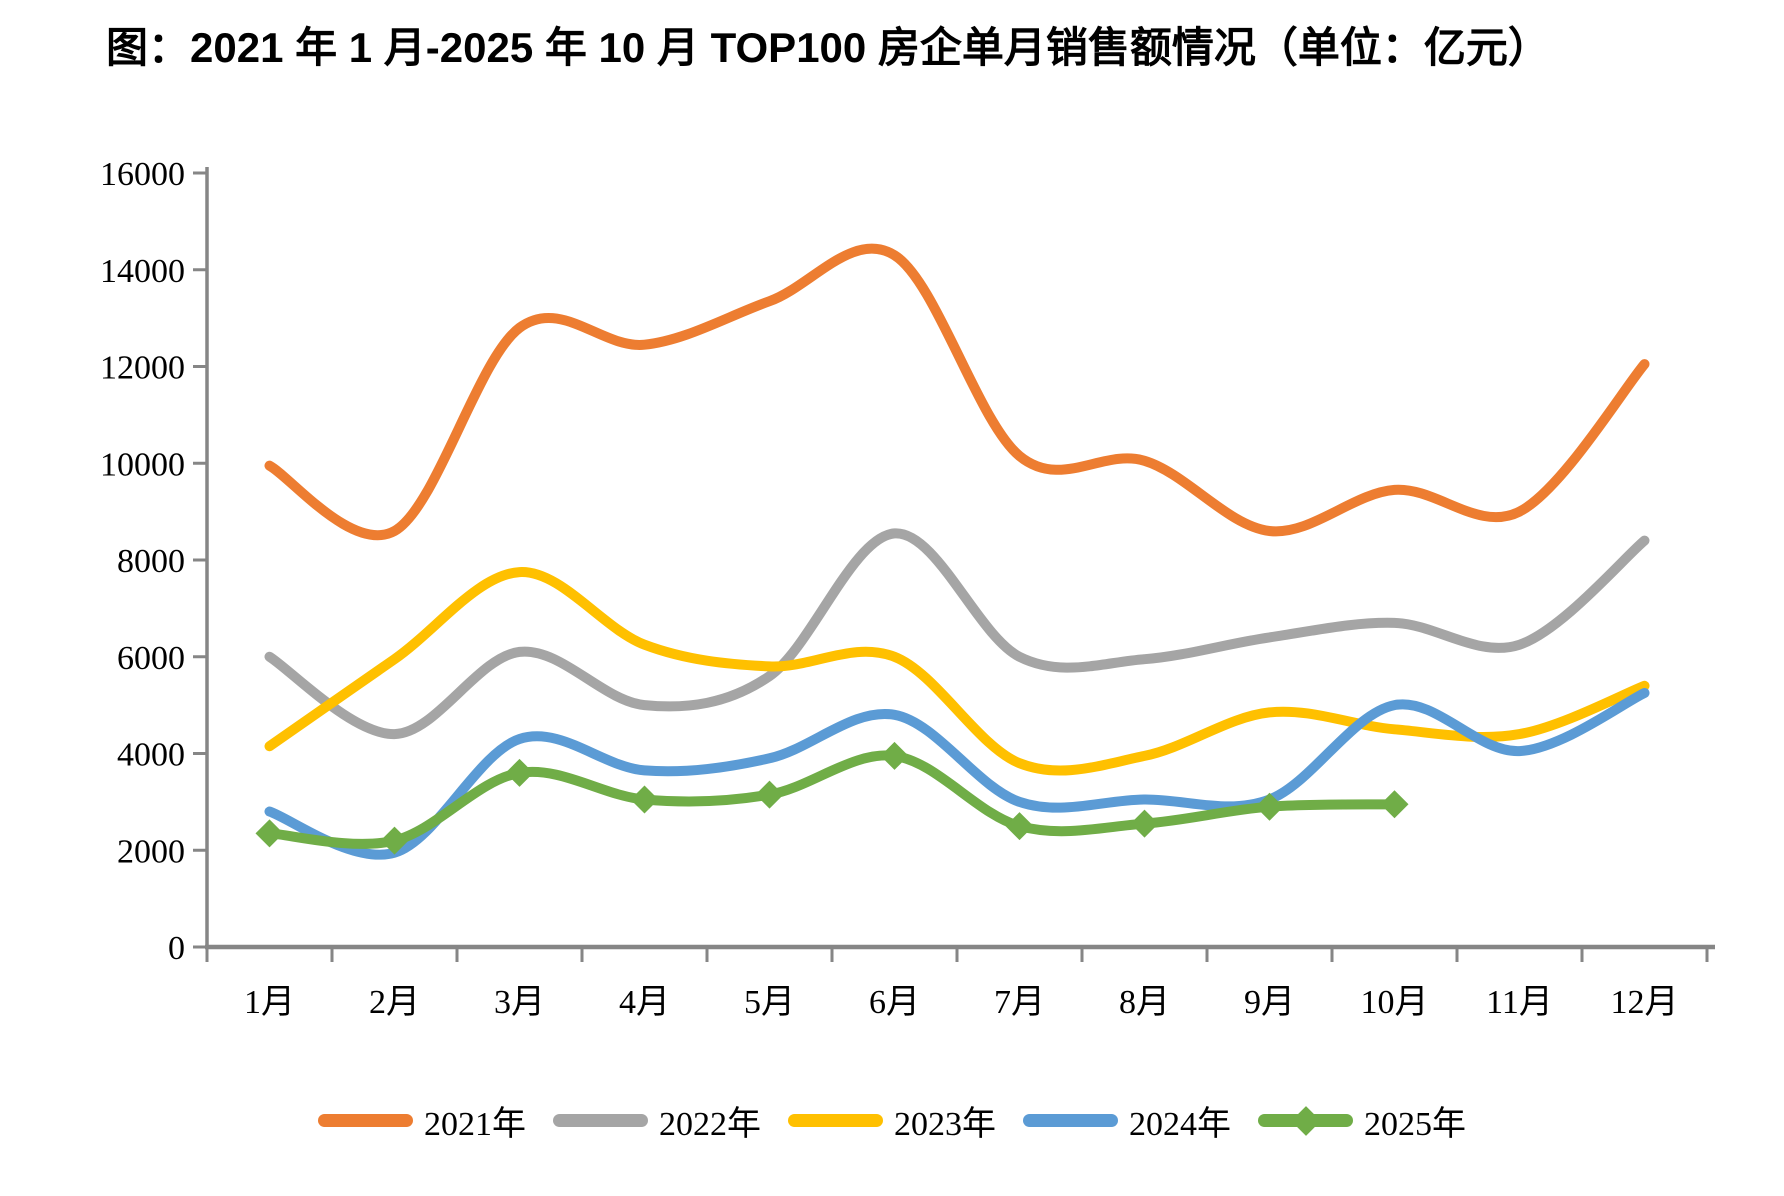  What do you see at coordinates (394, 1002) in the screenshot?
I see `x-axis-label: 2月` at bounding box center [394, 1002].